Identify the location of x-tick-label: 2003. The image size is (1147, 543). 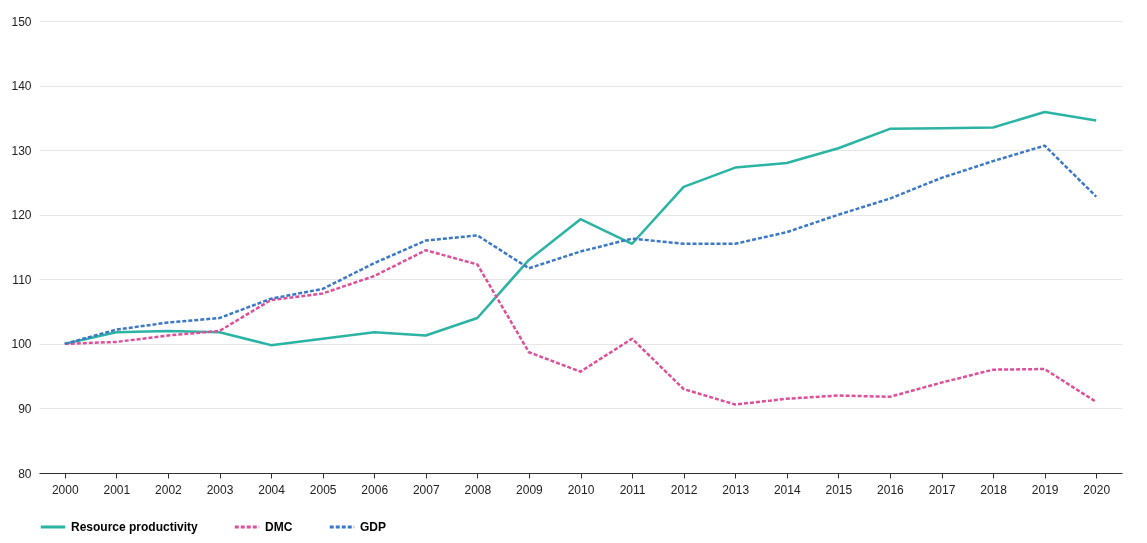
(220, 489).